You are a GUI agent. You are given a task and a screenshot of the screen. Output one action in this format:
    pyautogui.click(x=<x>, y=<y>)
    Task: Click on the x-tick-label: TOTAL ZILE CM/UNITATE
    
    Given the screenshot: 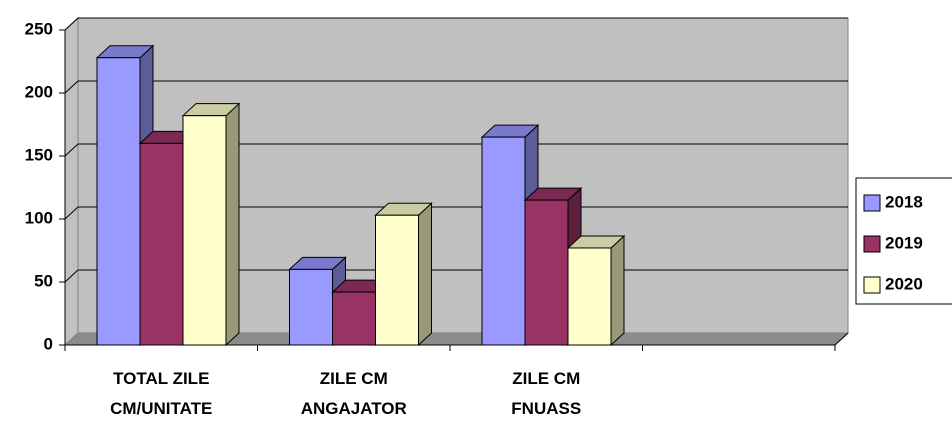 What is the action you would take?
    pyautogui.click(x=161, y=393)
    